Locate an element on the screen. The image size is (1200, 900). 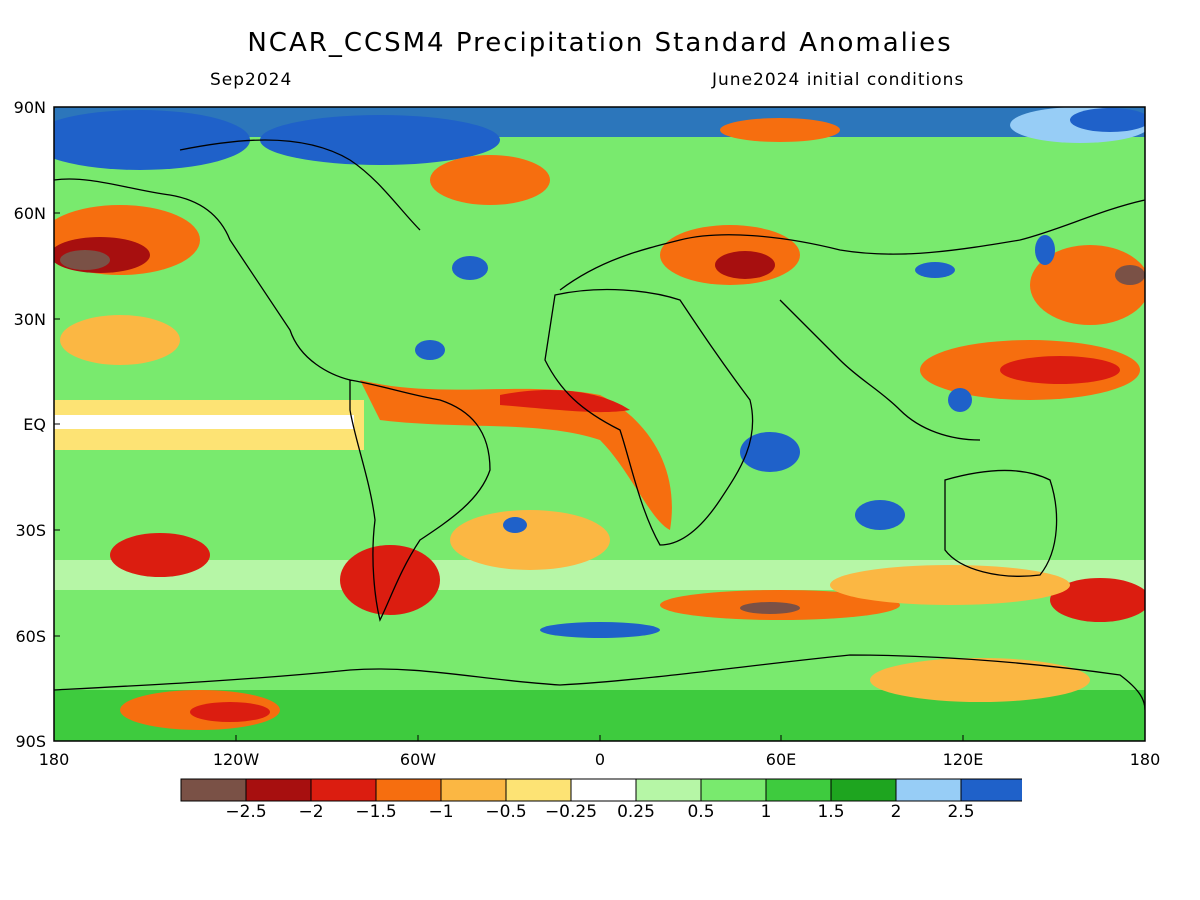
lon-label-120w: 120W is located at coordinates (236, 759).